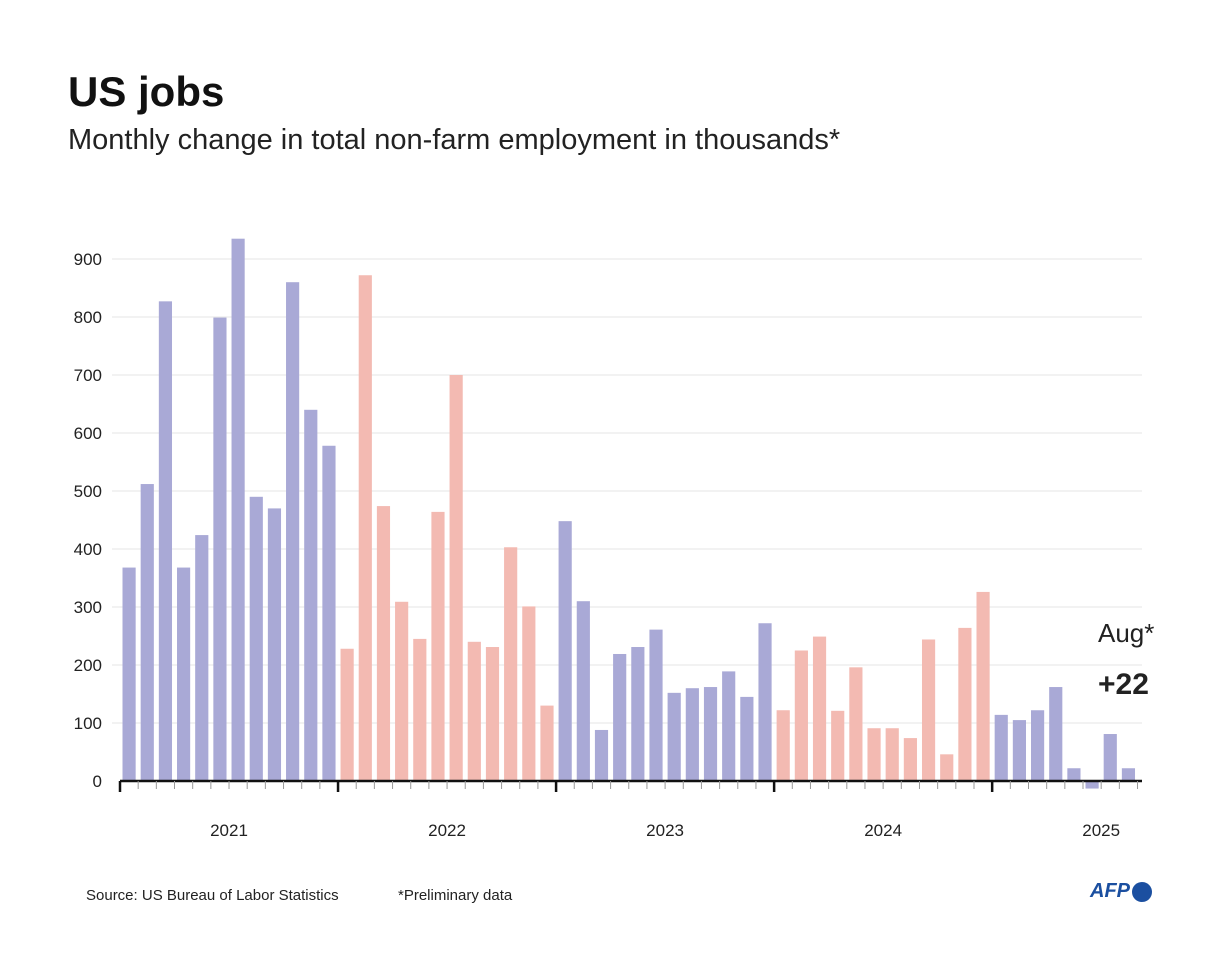  Describe the element at coordinates (88, 723) in the screenshot. I see `y-tick-label: 100` at that location.